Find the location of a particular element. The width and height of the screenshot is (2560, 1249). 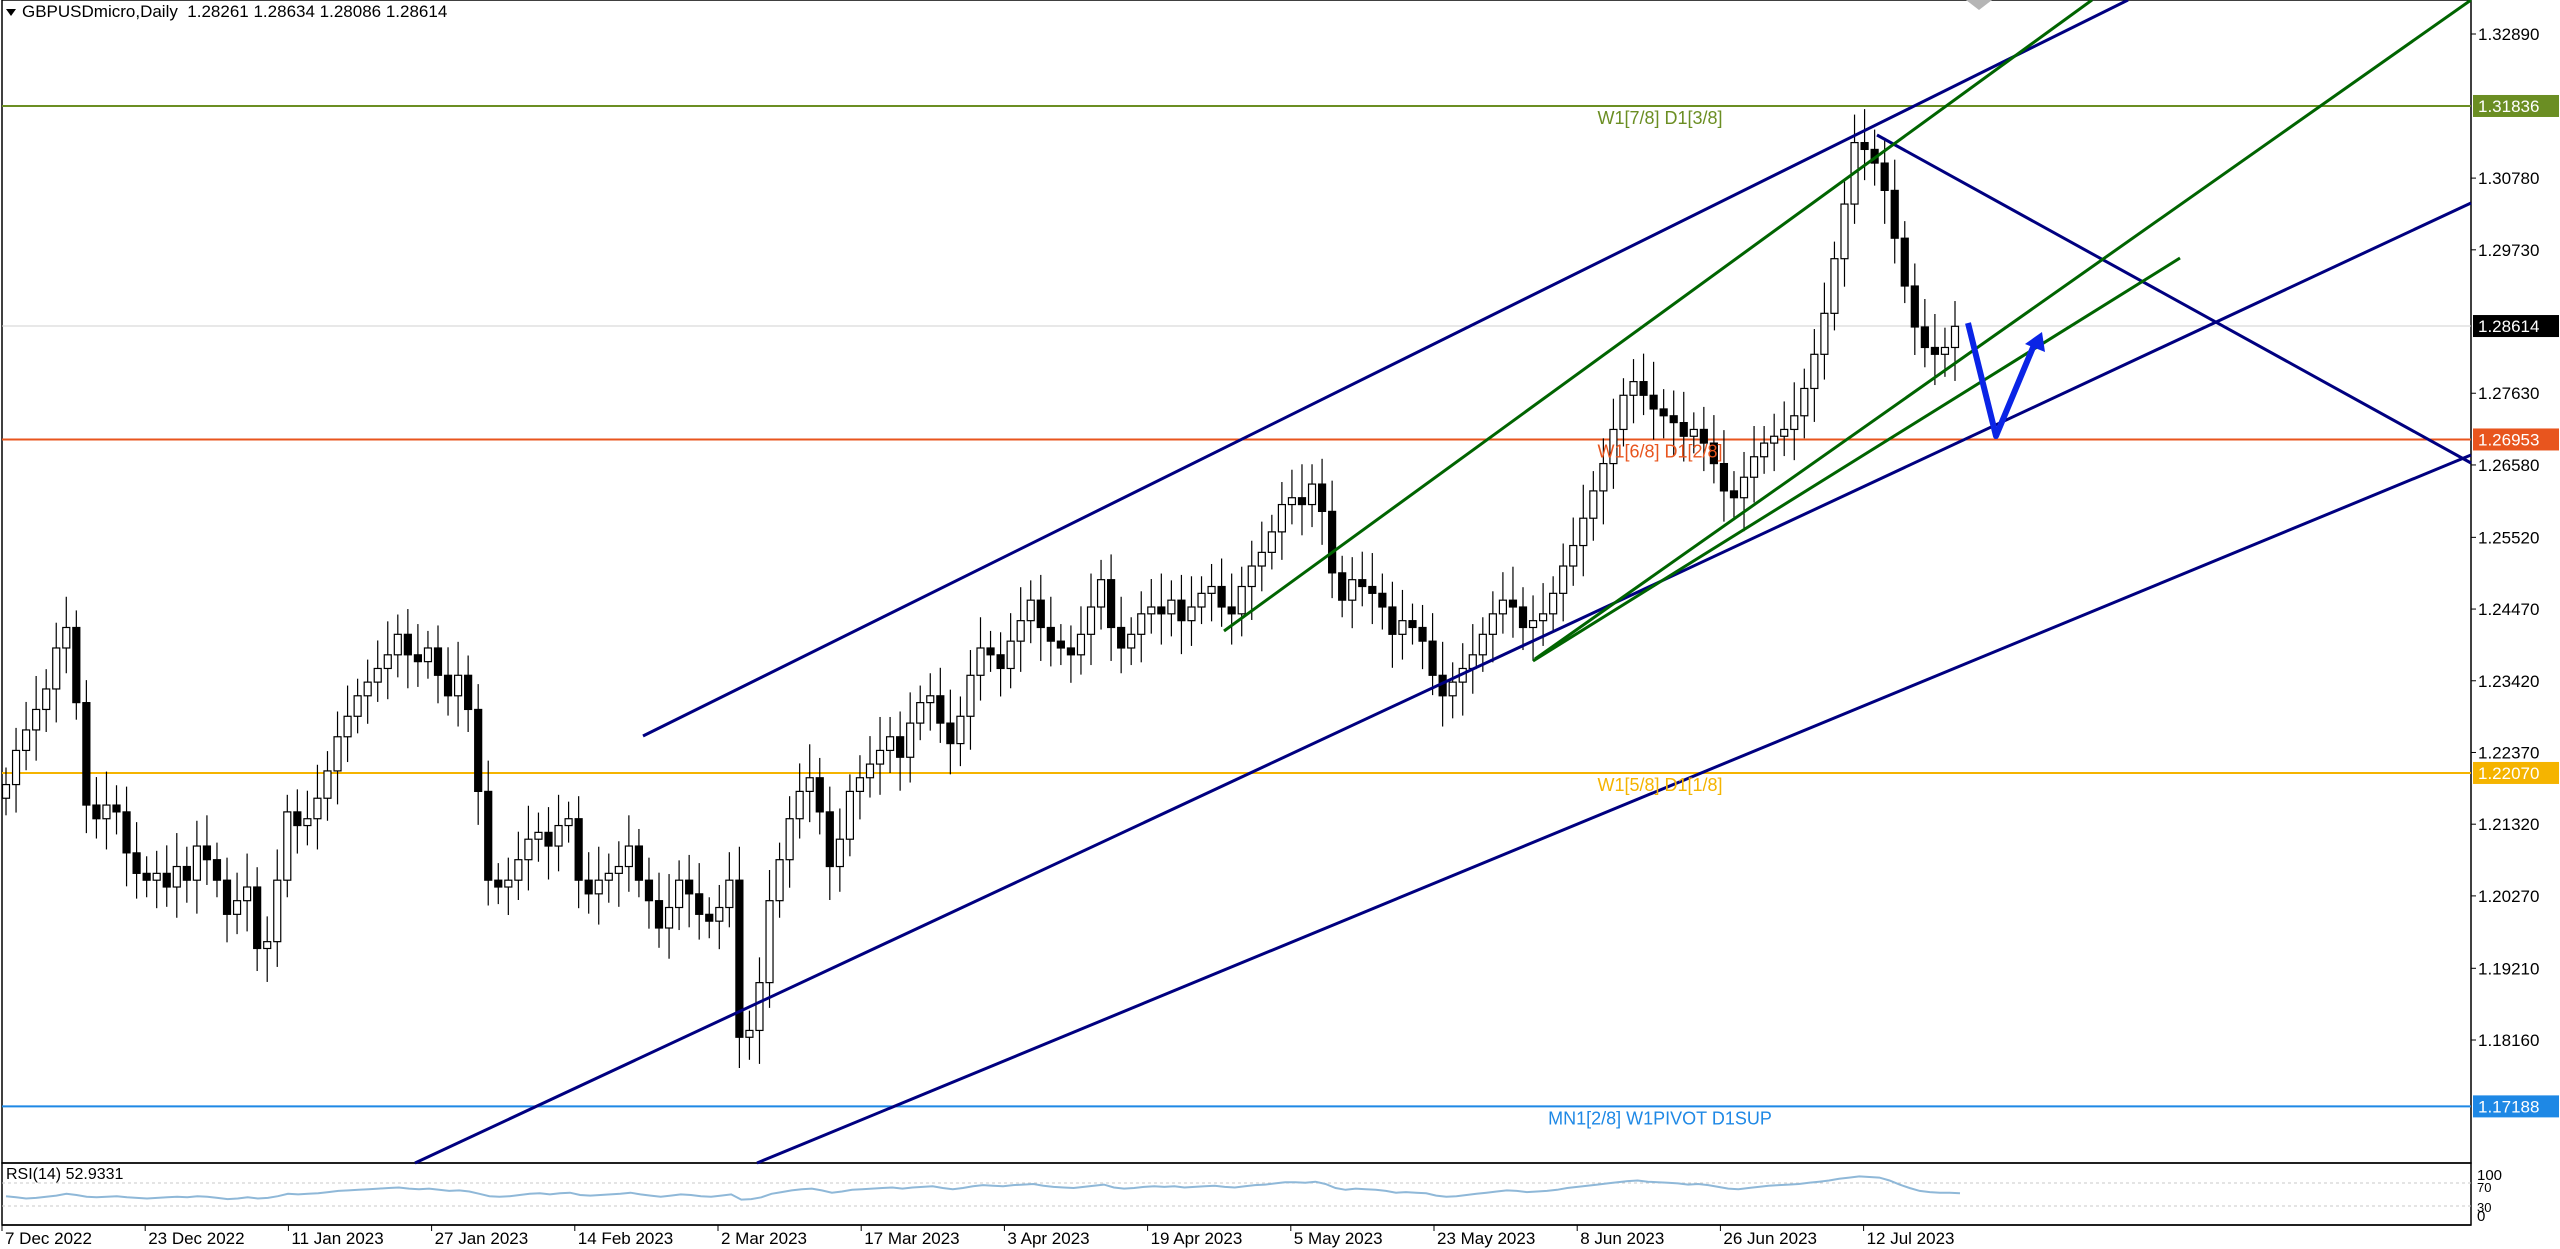

x-tick-label: 2 Mar 2023 is located at coordinates (764, 1238).